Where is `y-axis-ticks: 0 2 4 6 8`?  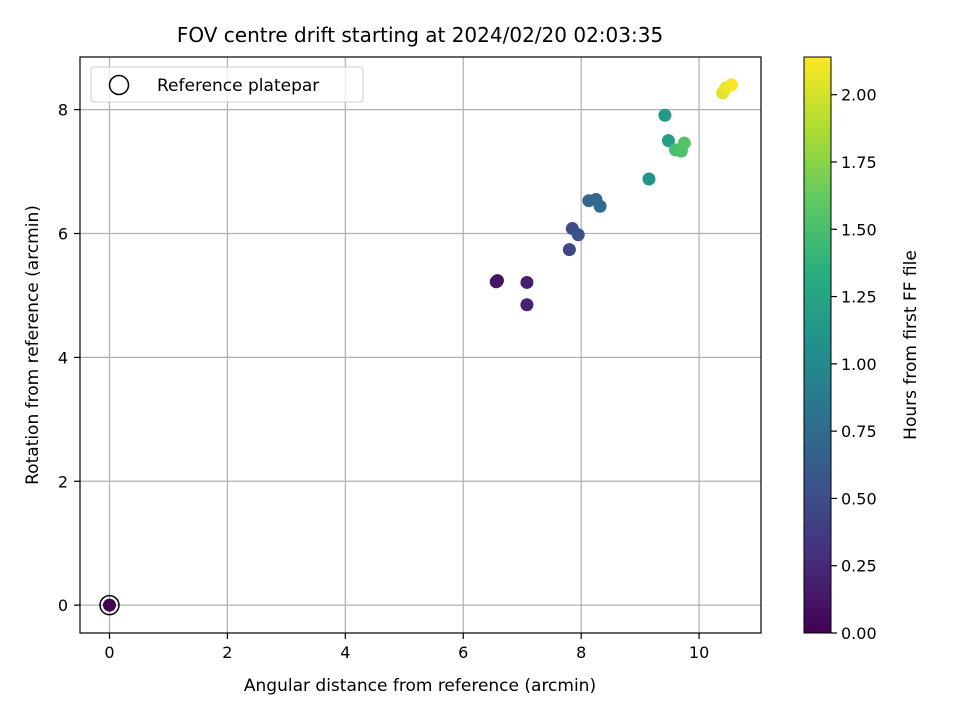
y-axis-ticks: 0 2 4 6 8 is located at coordinates (69, 358).